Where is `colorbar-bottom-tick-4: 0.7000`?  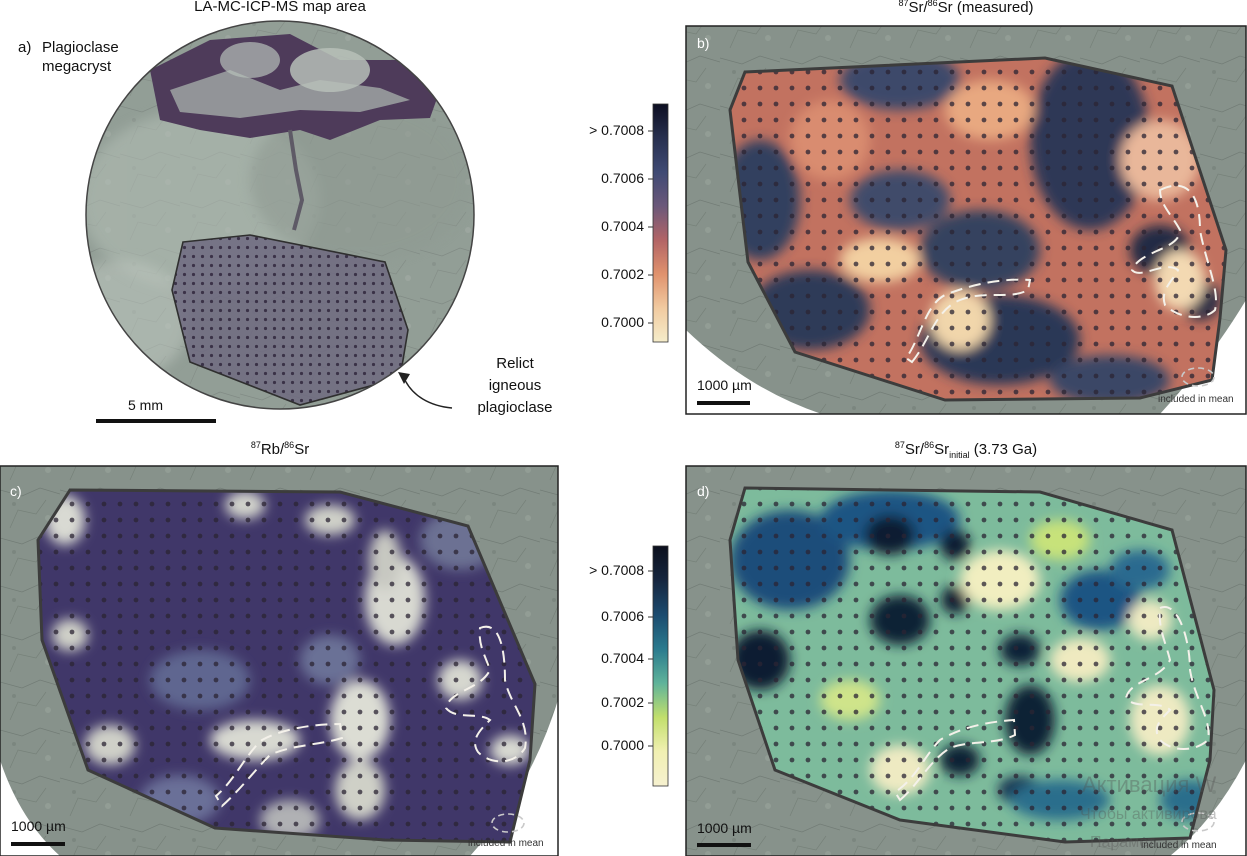 colorbar-bottom-tick-4: 0.7000 is located at coordinates (622, 745).